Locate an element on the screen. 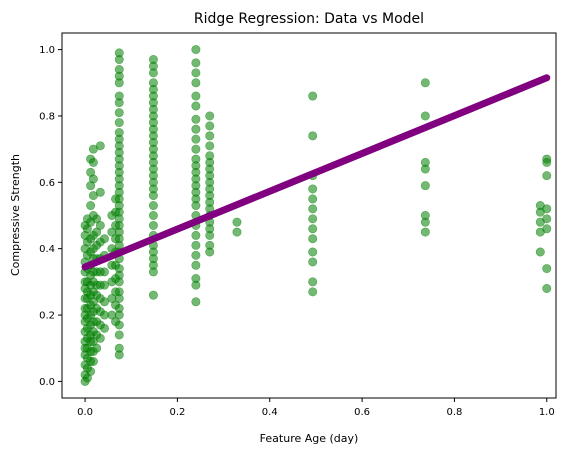  x-tick-label: 1.0 is located at coordinates (547, 412).